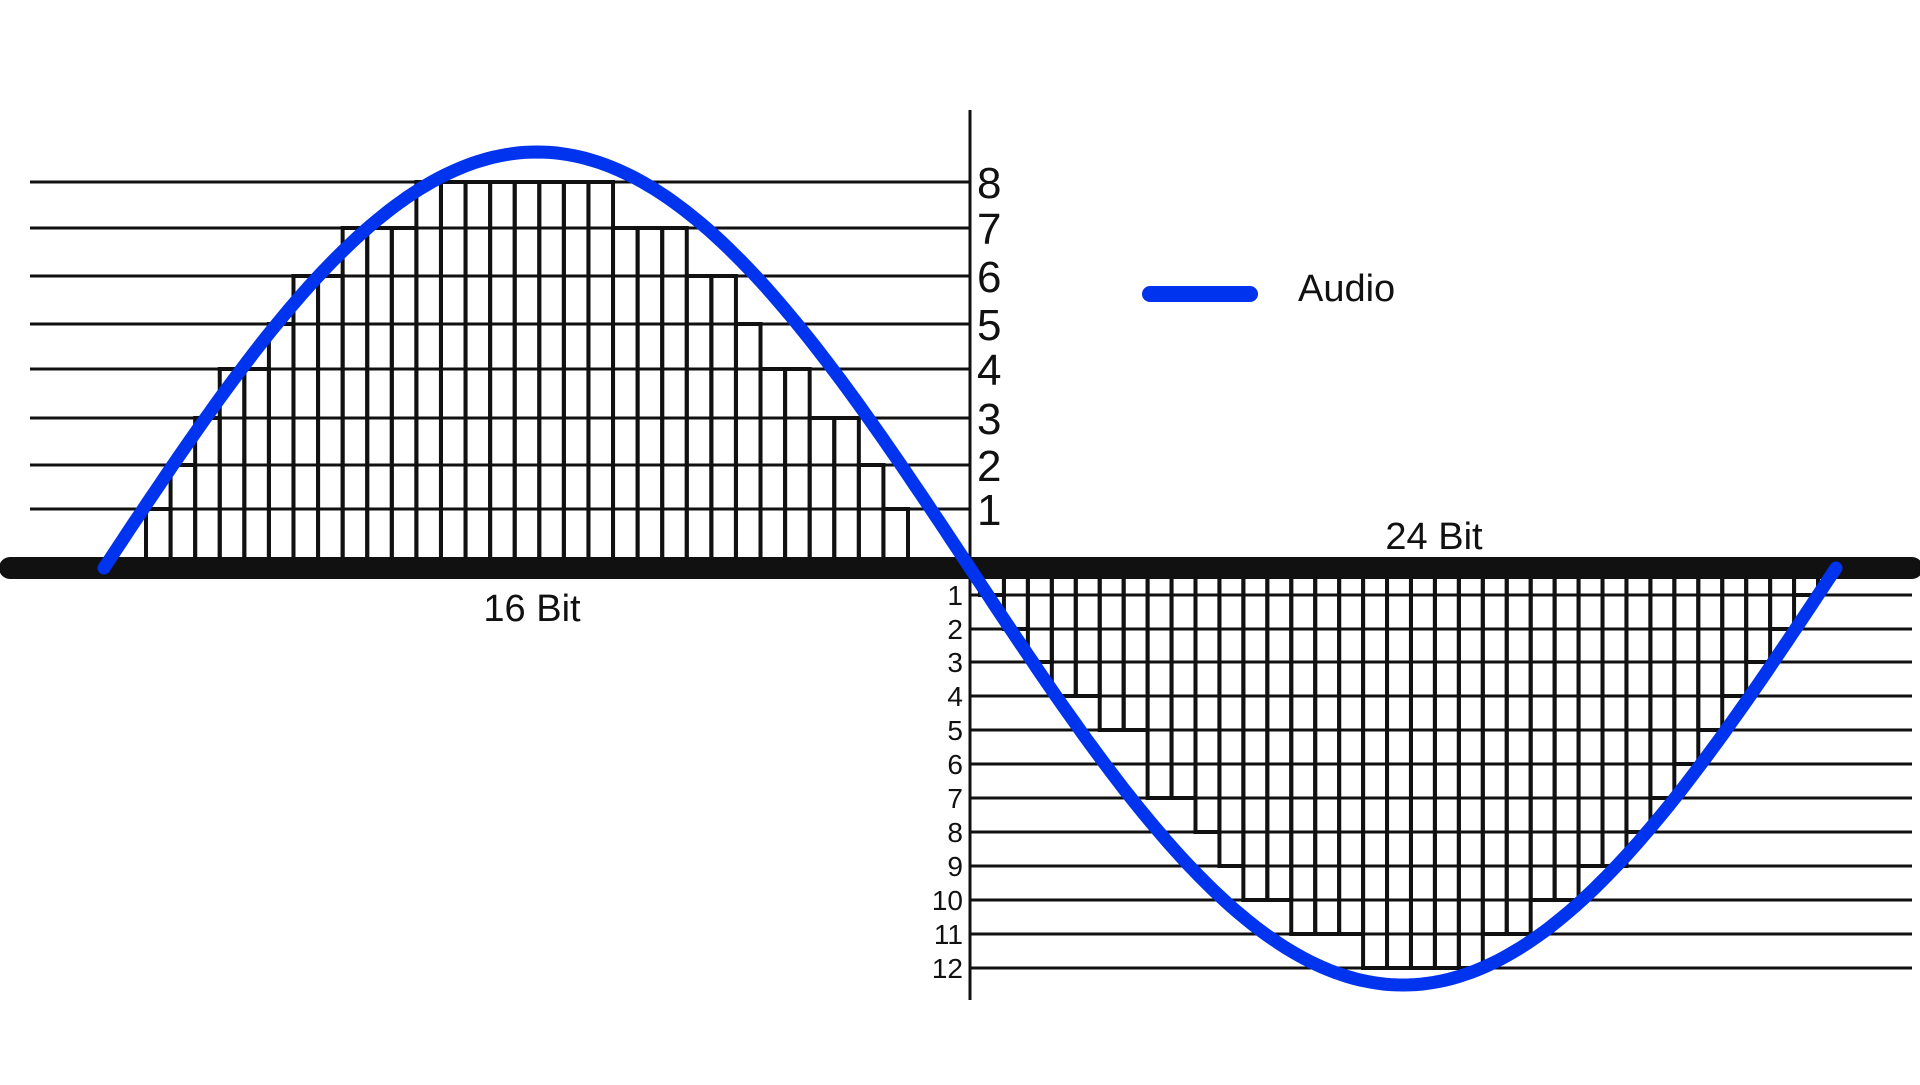 The height and width of the screenshot is (1085, 1920). I want to click on legend-label: Audio, so click(1346, 289).